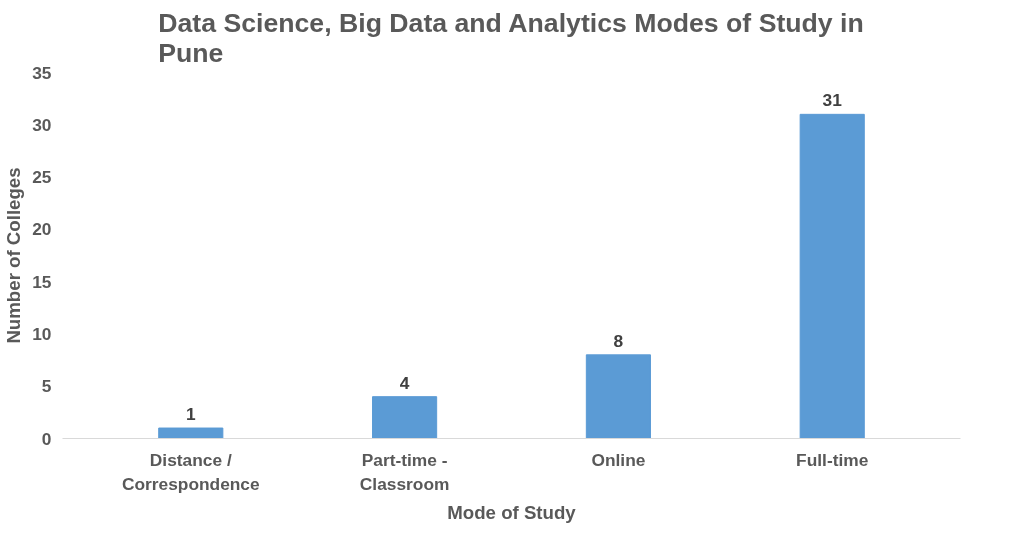 The image size is (1024, 537). What do you see at coordinates (46, 386) in the screenshot?
I see `y-tick-label: 5` at bounding box center [46, 386].